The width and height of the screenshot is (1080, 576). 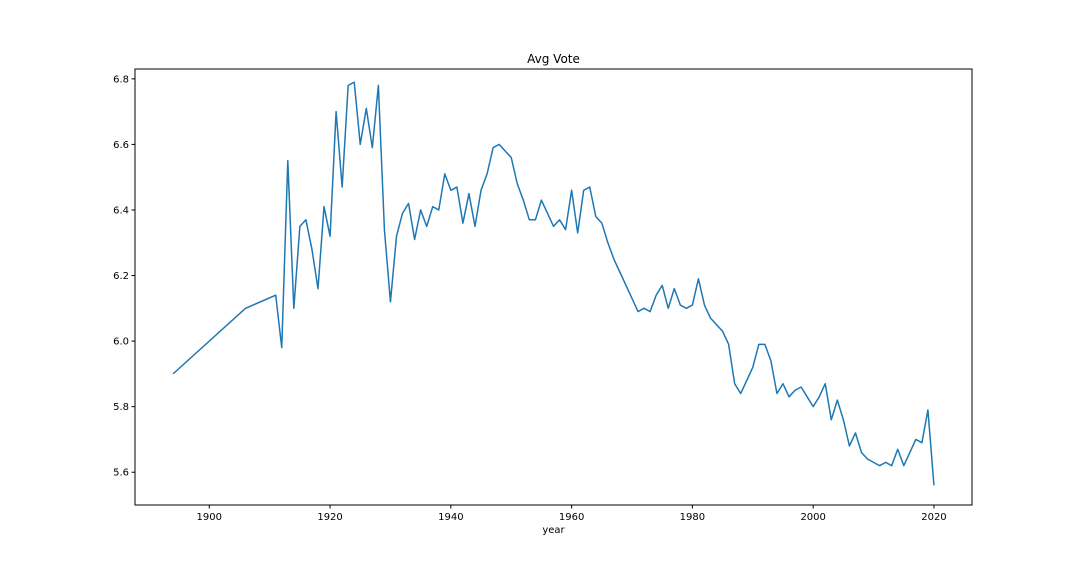 What do you see at coordinates (571, 517) in the screenshot?
I see `x-tick-label: 1960` at bounding box center [571, 517].